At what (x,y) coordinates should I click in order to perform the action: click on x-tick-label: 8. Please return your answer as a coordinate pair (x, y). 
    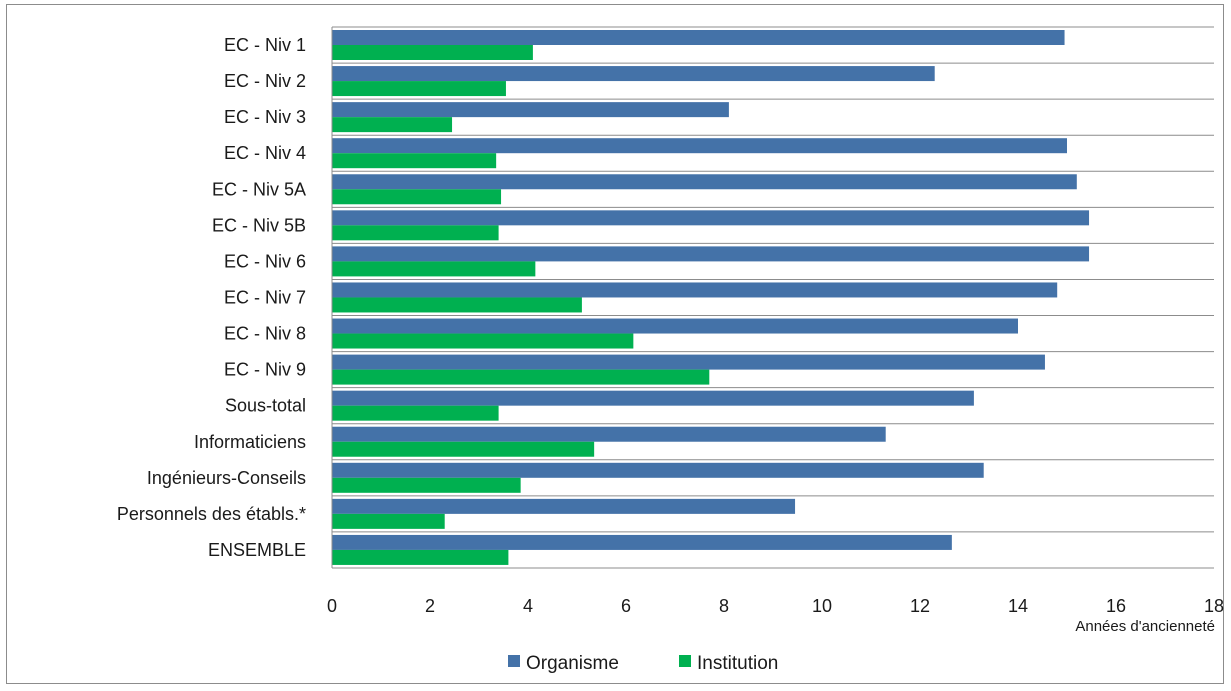
    Looking at the image, I should click on (724, 606).